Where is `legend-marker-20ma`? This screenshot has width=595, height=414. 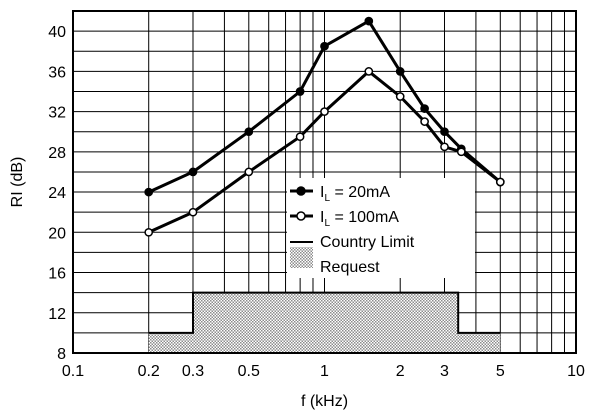
legend-marker-20ma is located at coordinates (301, 191).